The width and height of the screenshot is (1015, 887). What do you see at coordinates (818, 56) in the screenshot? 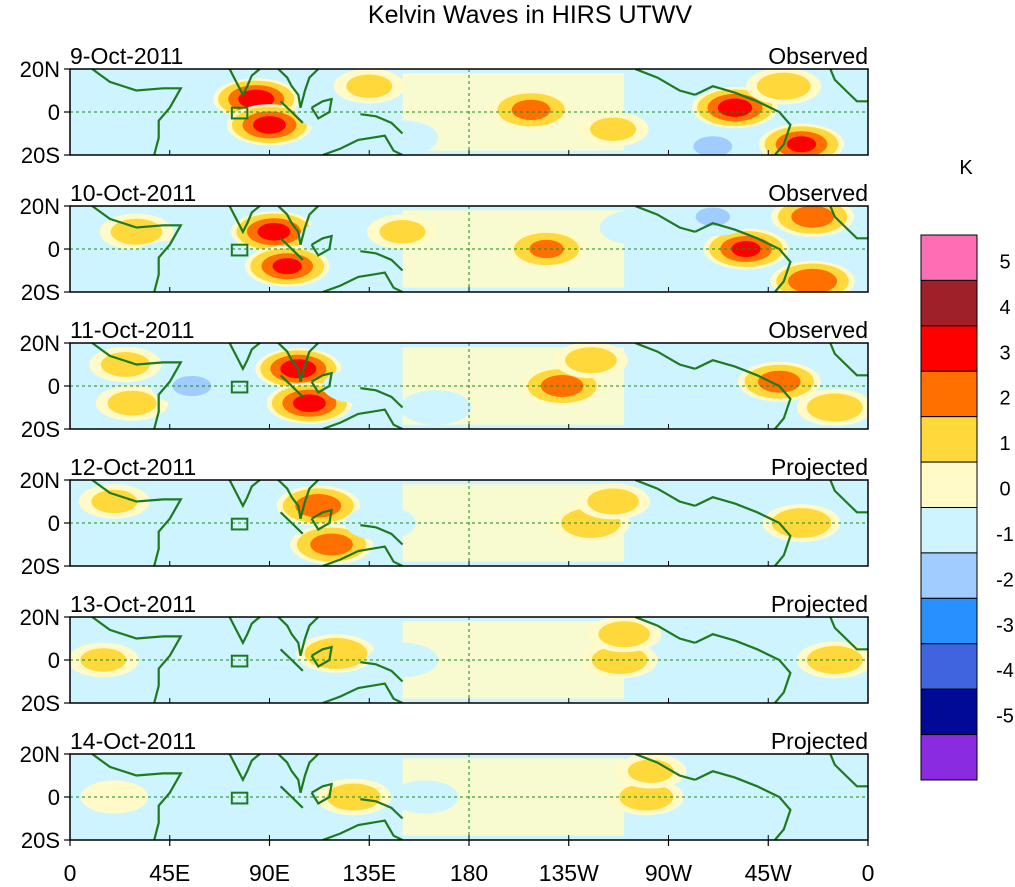
I see `panel-label: Observed` at bounding box center [818, 56].